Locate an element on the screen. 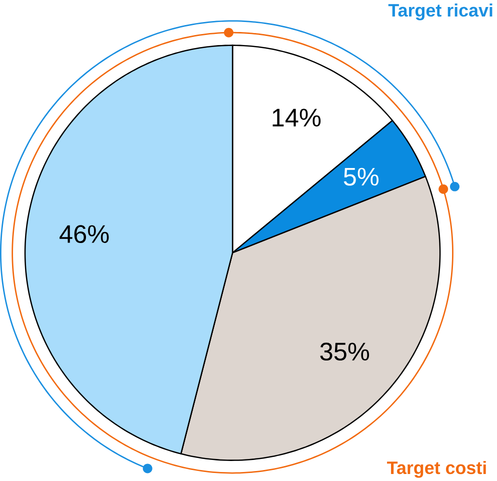  data-label: 5% is located at coordinates (361, 177).